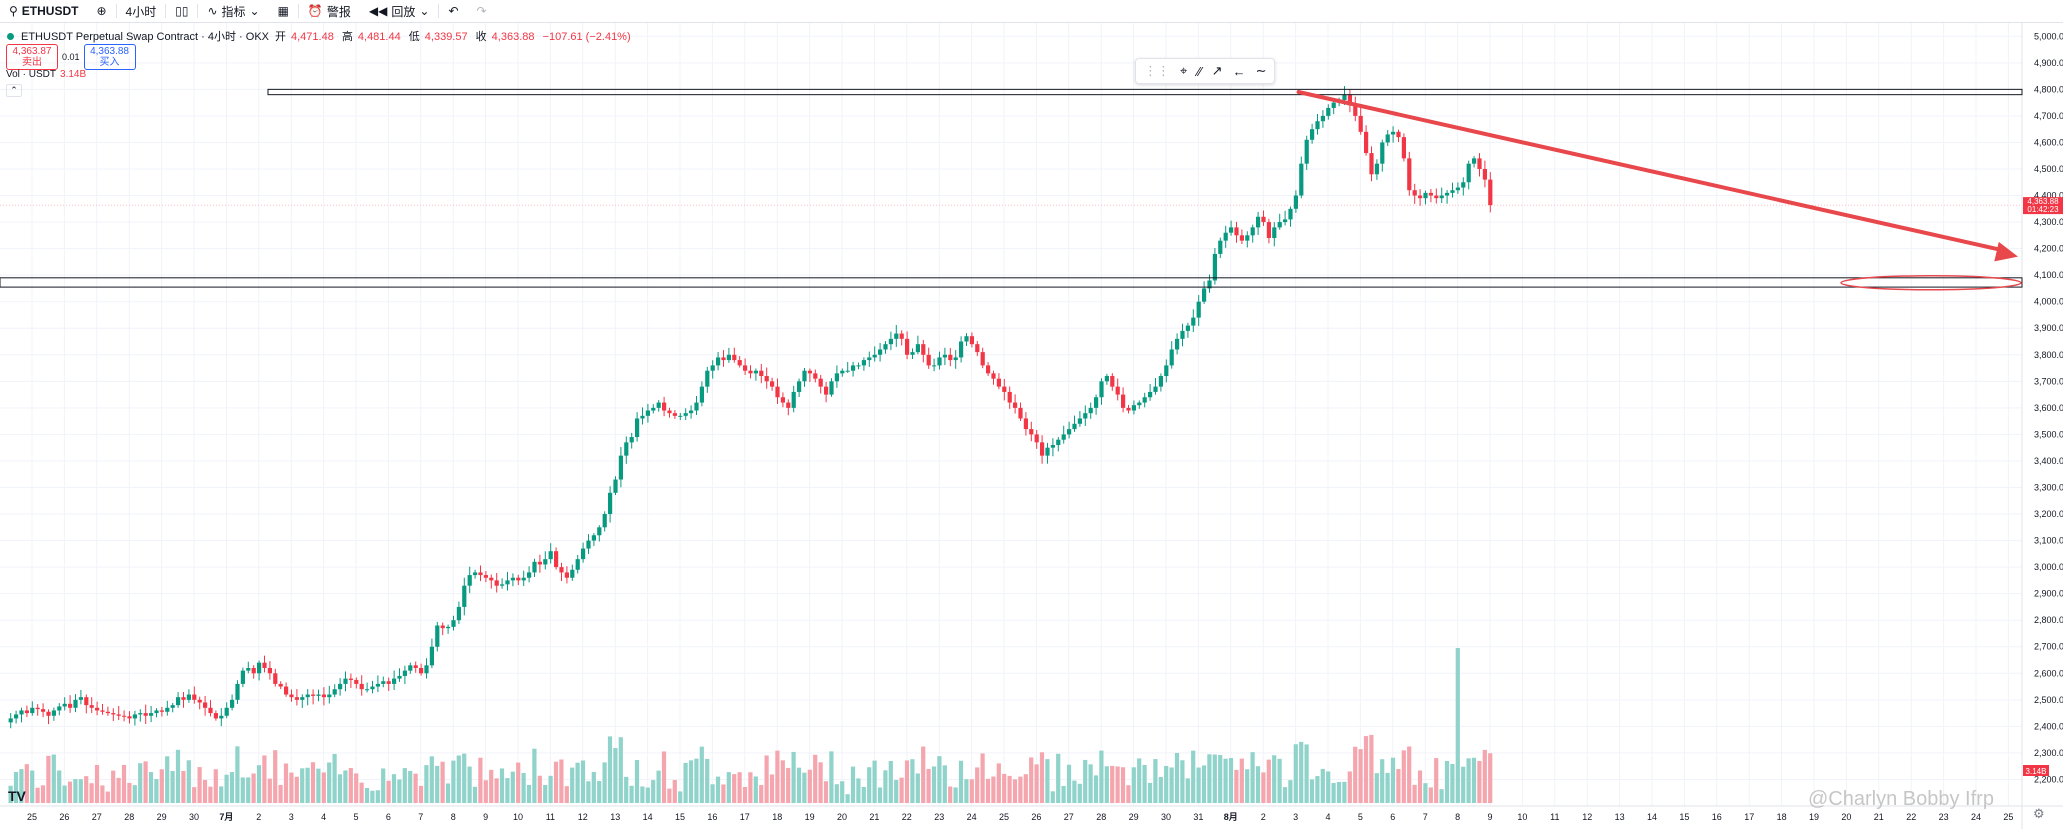 The height and width of the screenshot is (829, 2063). What do you see at coordinates (453, 817) in the screenshot?
I see `time-tick-label: 8` at bounding box center [453, 817].